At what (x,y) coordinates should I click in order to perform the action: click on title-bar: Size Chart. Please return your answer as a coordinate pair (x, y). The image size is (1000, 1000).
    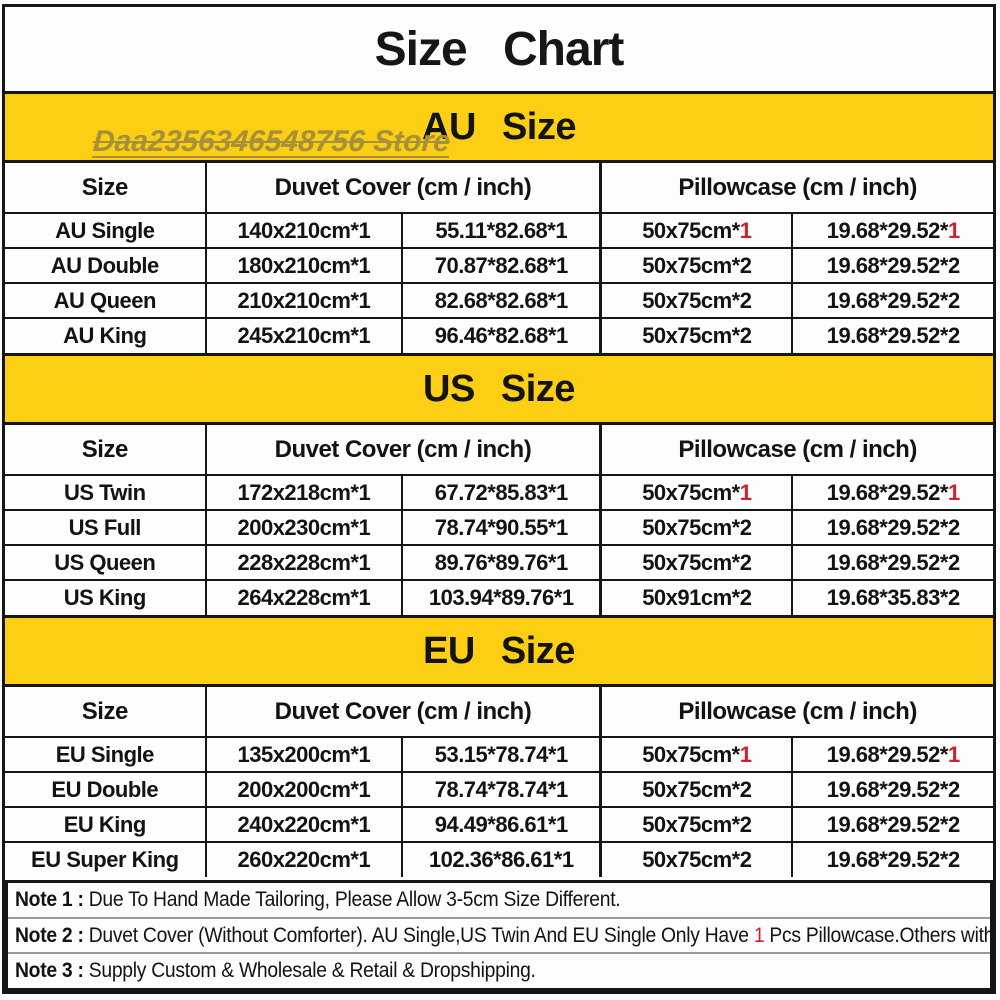
    Looking at the image, I should click on (499, 49).